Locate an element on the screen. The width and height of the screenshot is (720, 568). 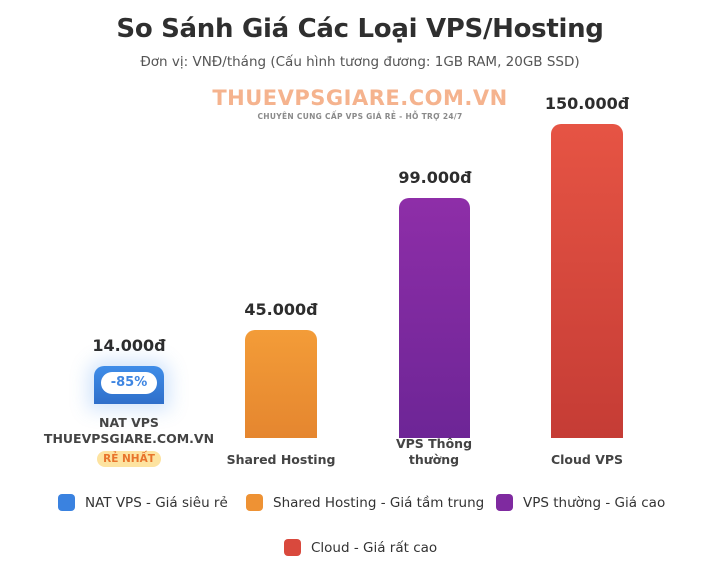
legend-item-nat-vps: NAT VPS - Giá siêu rẻ is located at coordinates (143, 502).